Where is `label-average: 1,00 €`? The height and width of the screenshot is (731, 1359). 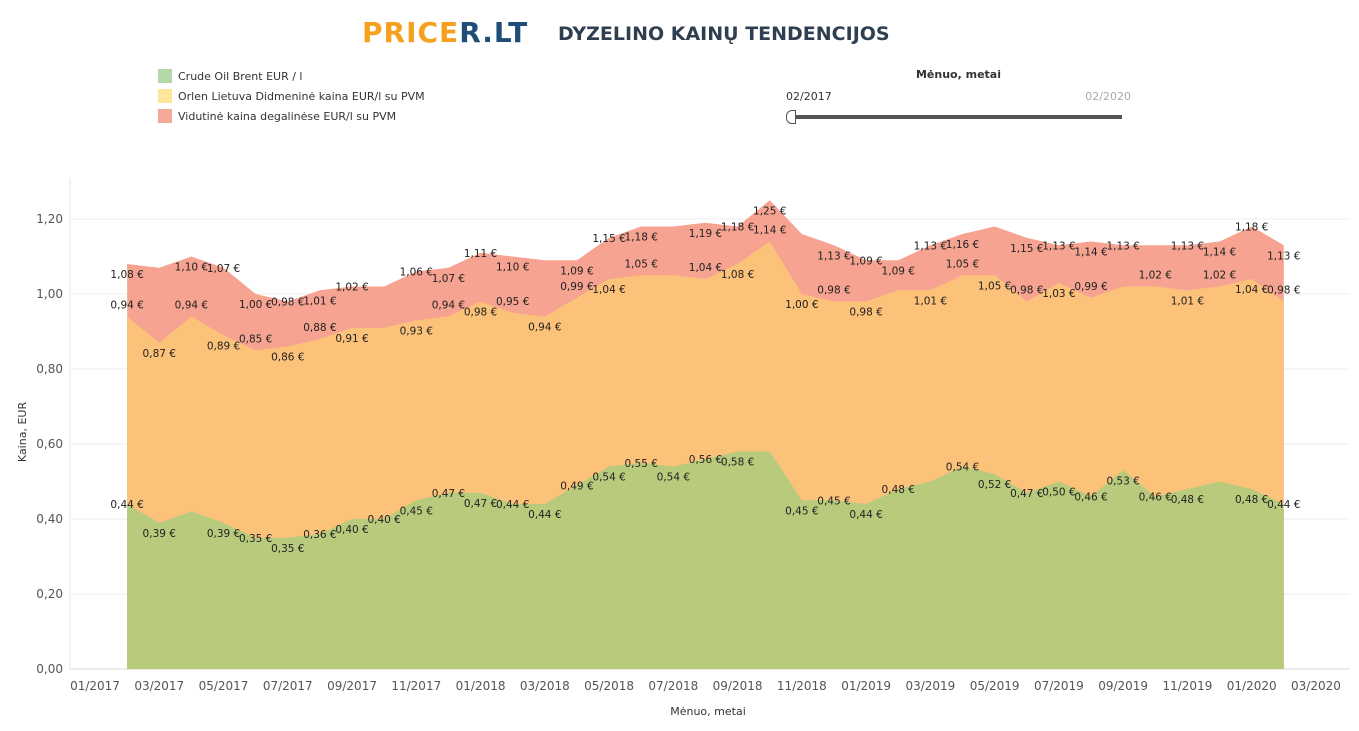
label-average: 1,00 € is located at coordinates (255, 305).